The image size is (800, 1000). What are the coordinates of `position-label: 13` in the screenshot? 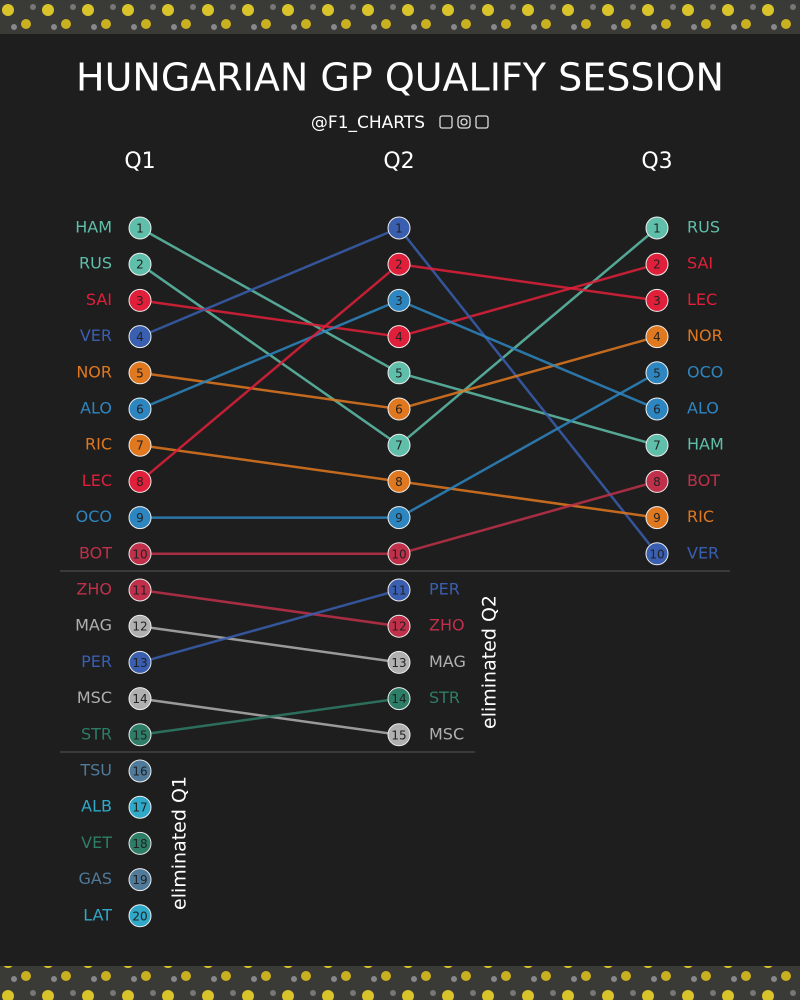 It's located at (139, 663).